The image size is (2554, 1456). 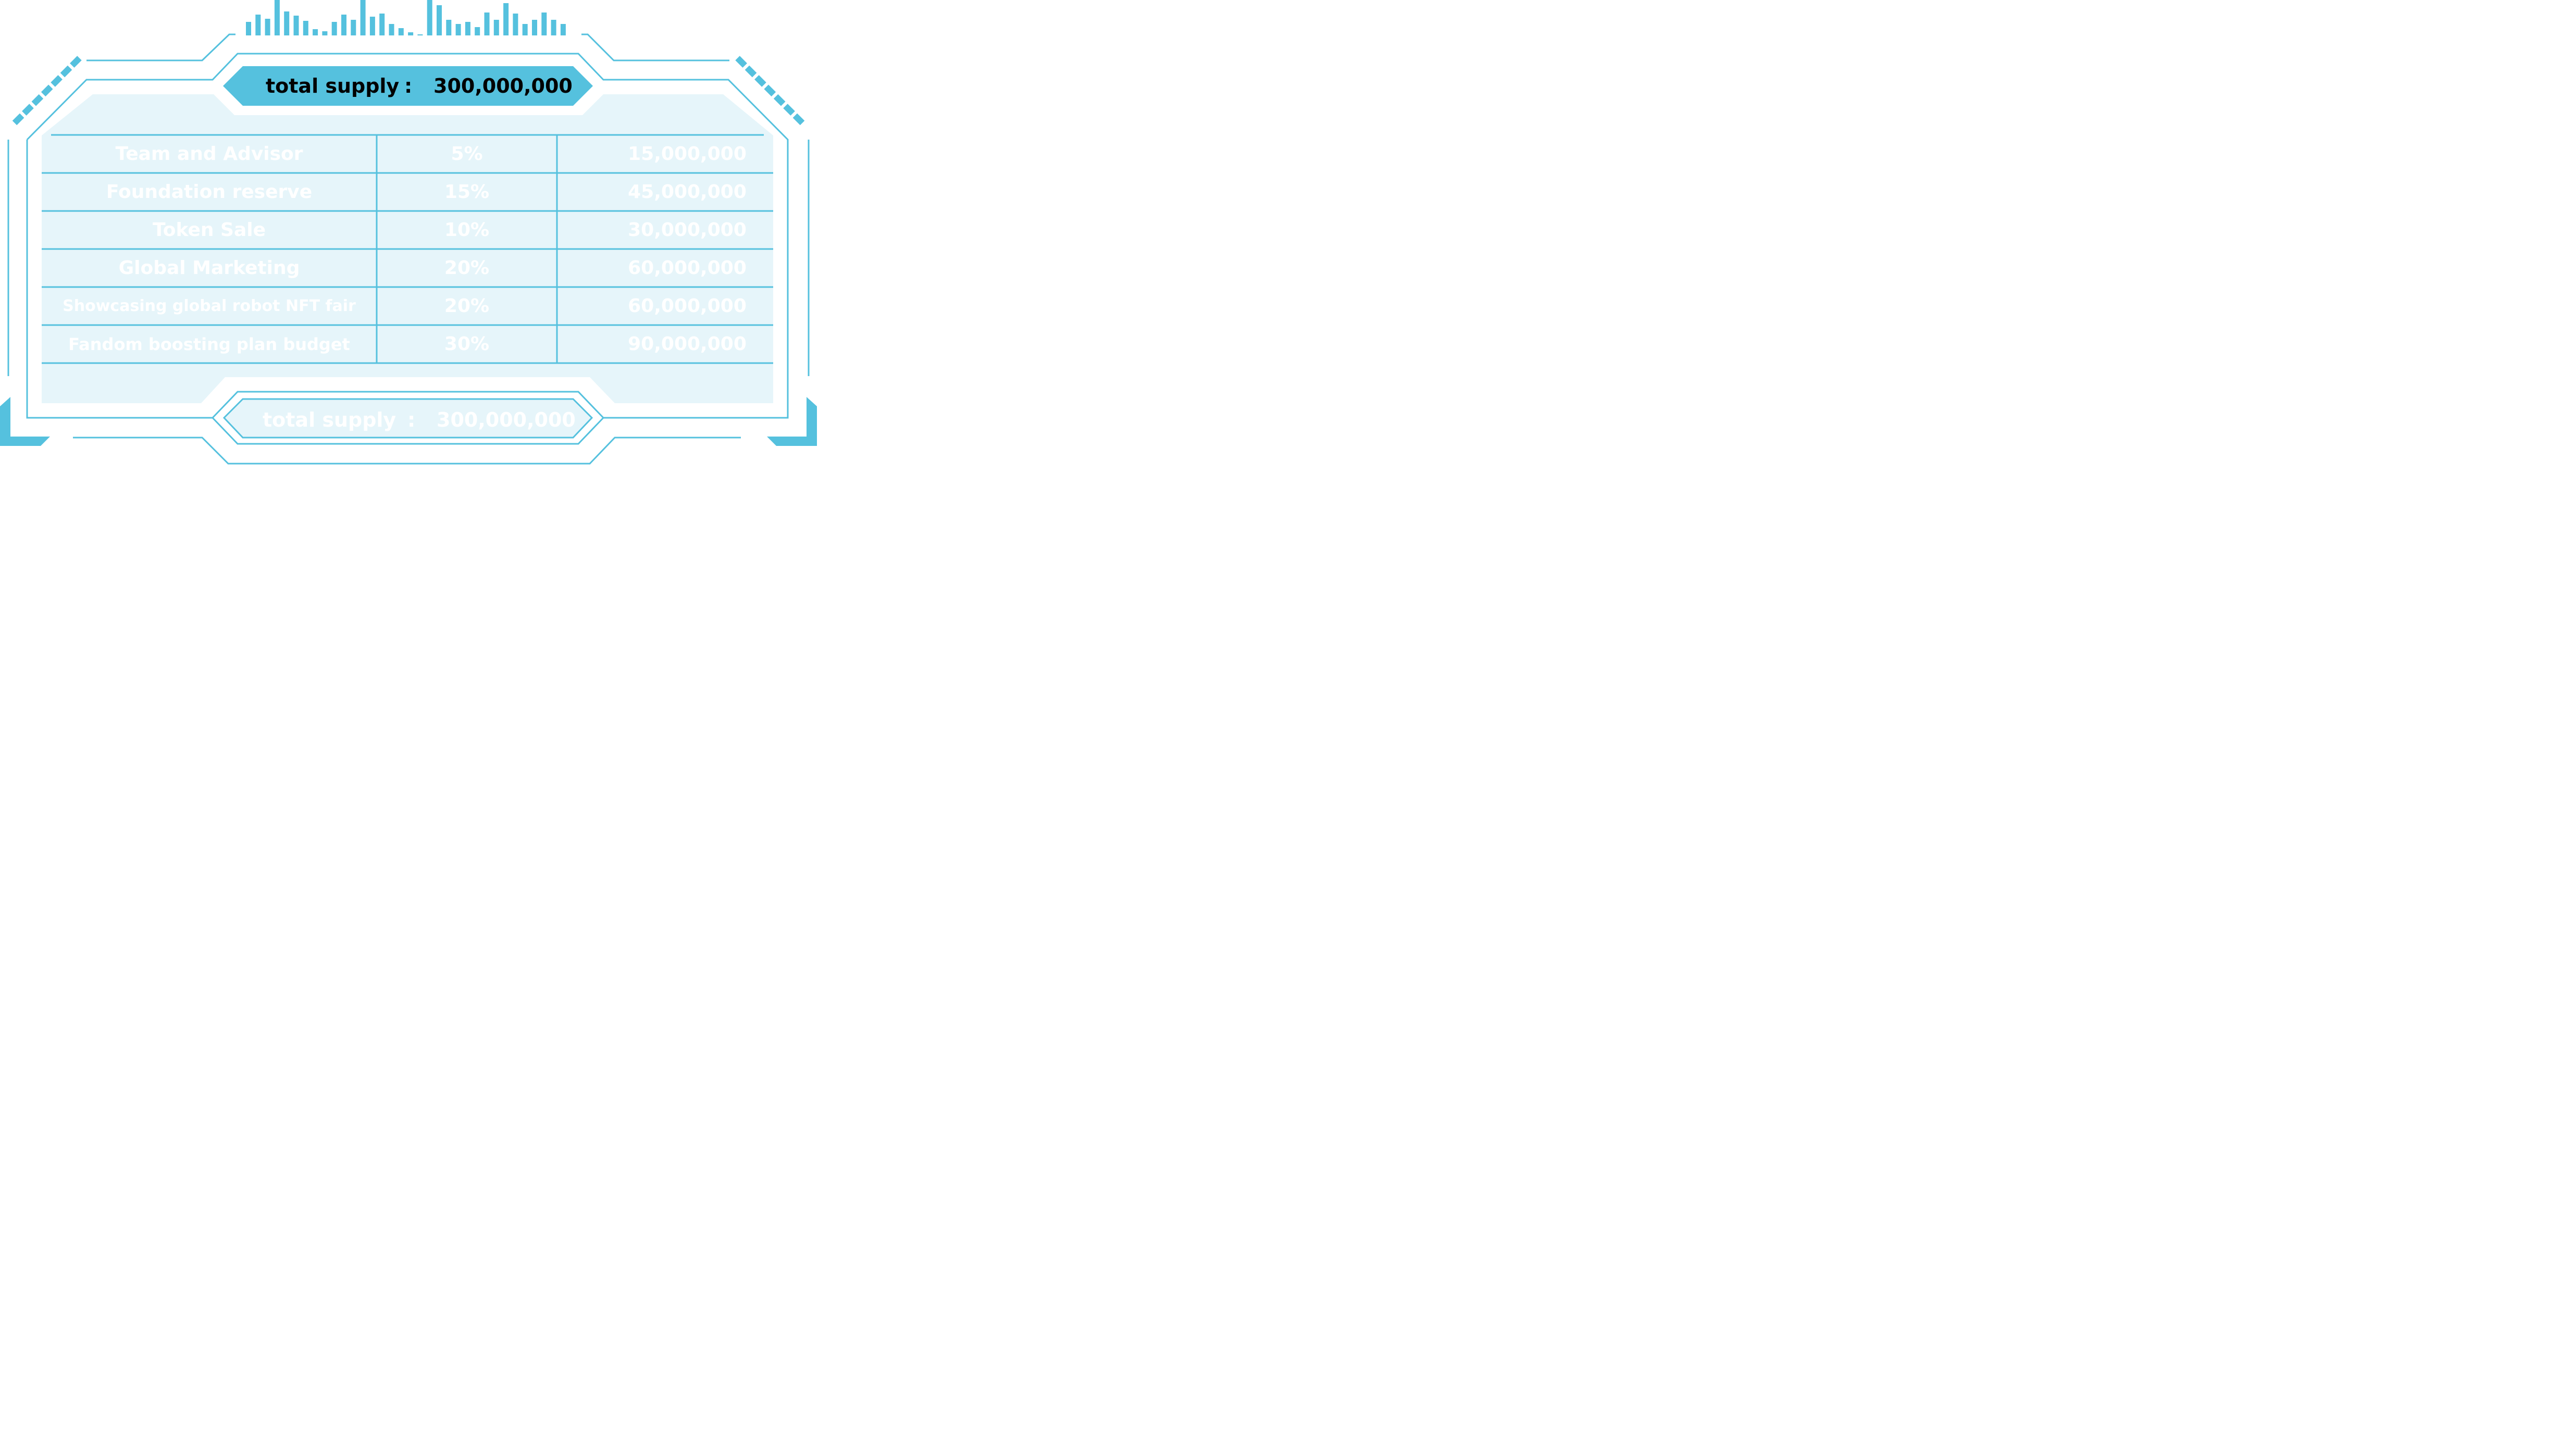 I want to click on row-name: Foundation reserve, so click(x=209, y=192).